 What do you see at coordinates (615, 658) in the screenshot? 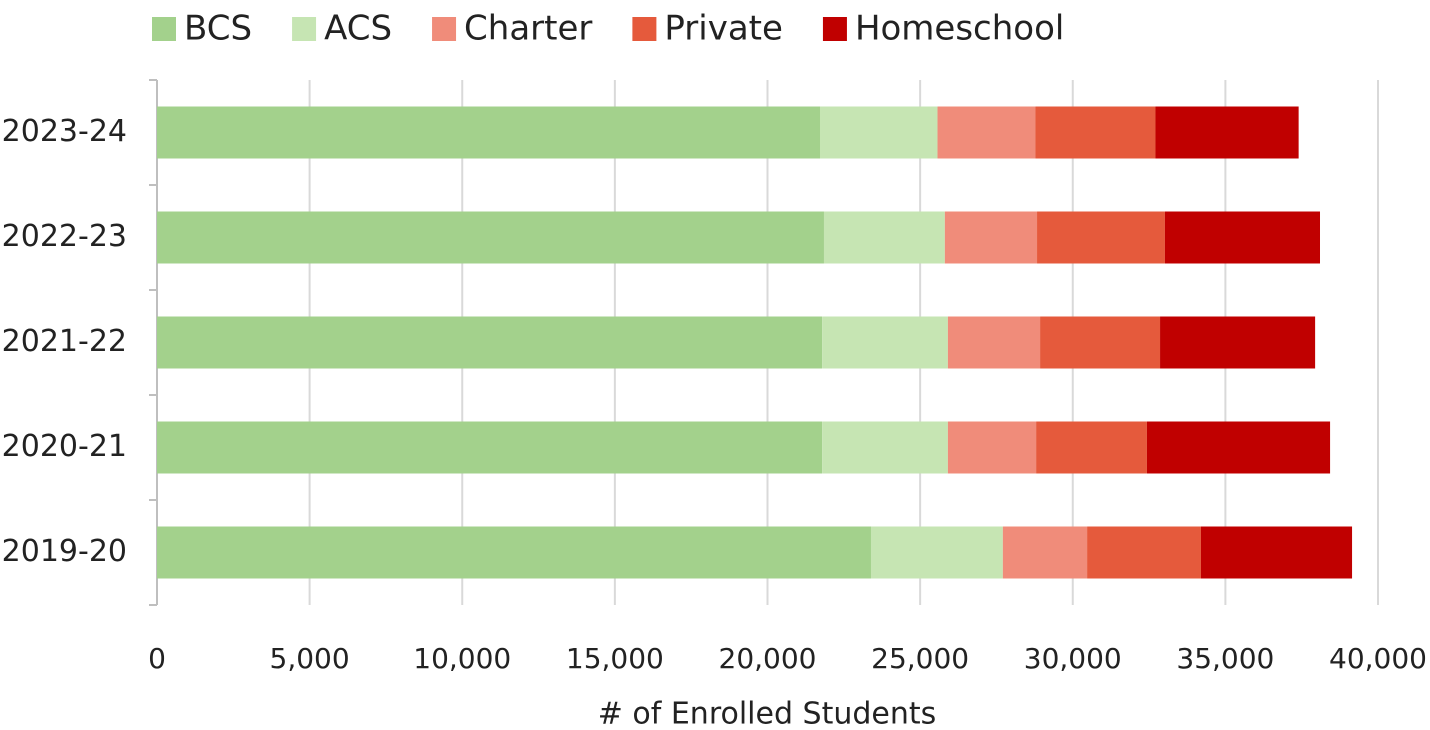
I see `x-tick-label: 15,000` at bounding box center [615, 658].